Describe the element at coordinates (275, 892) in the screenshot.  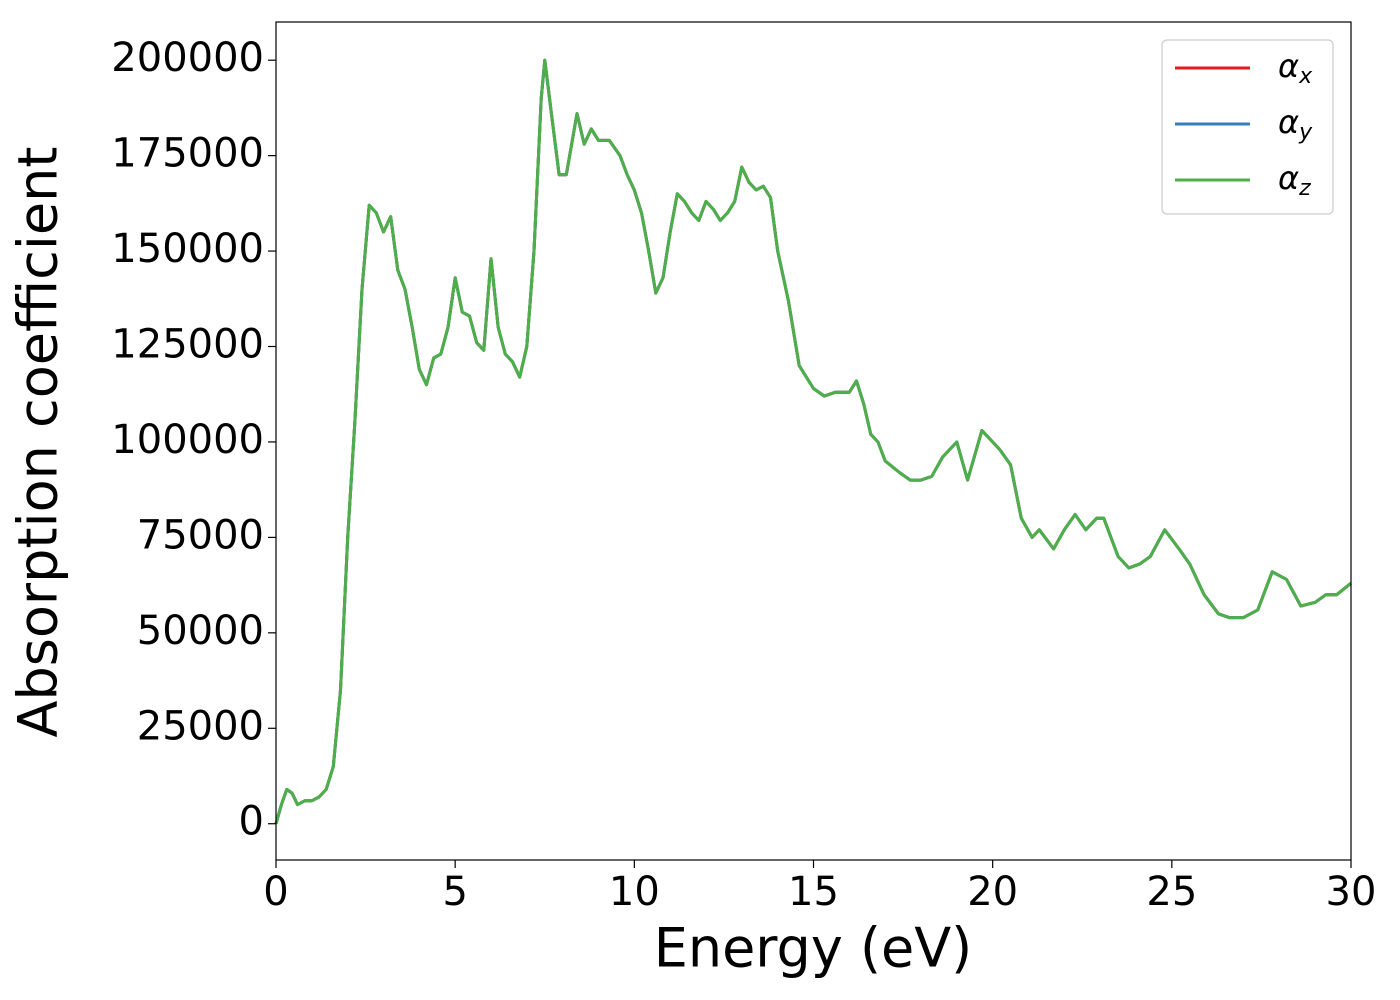
I see `x-tick-label: 0` at that location.